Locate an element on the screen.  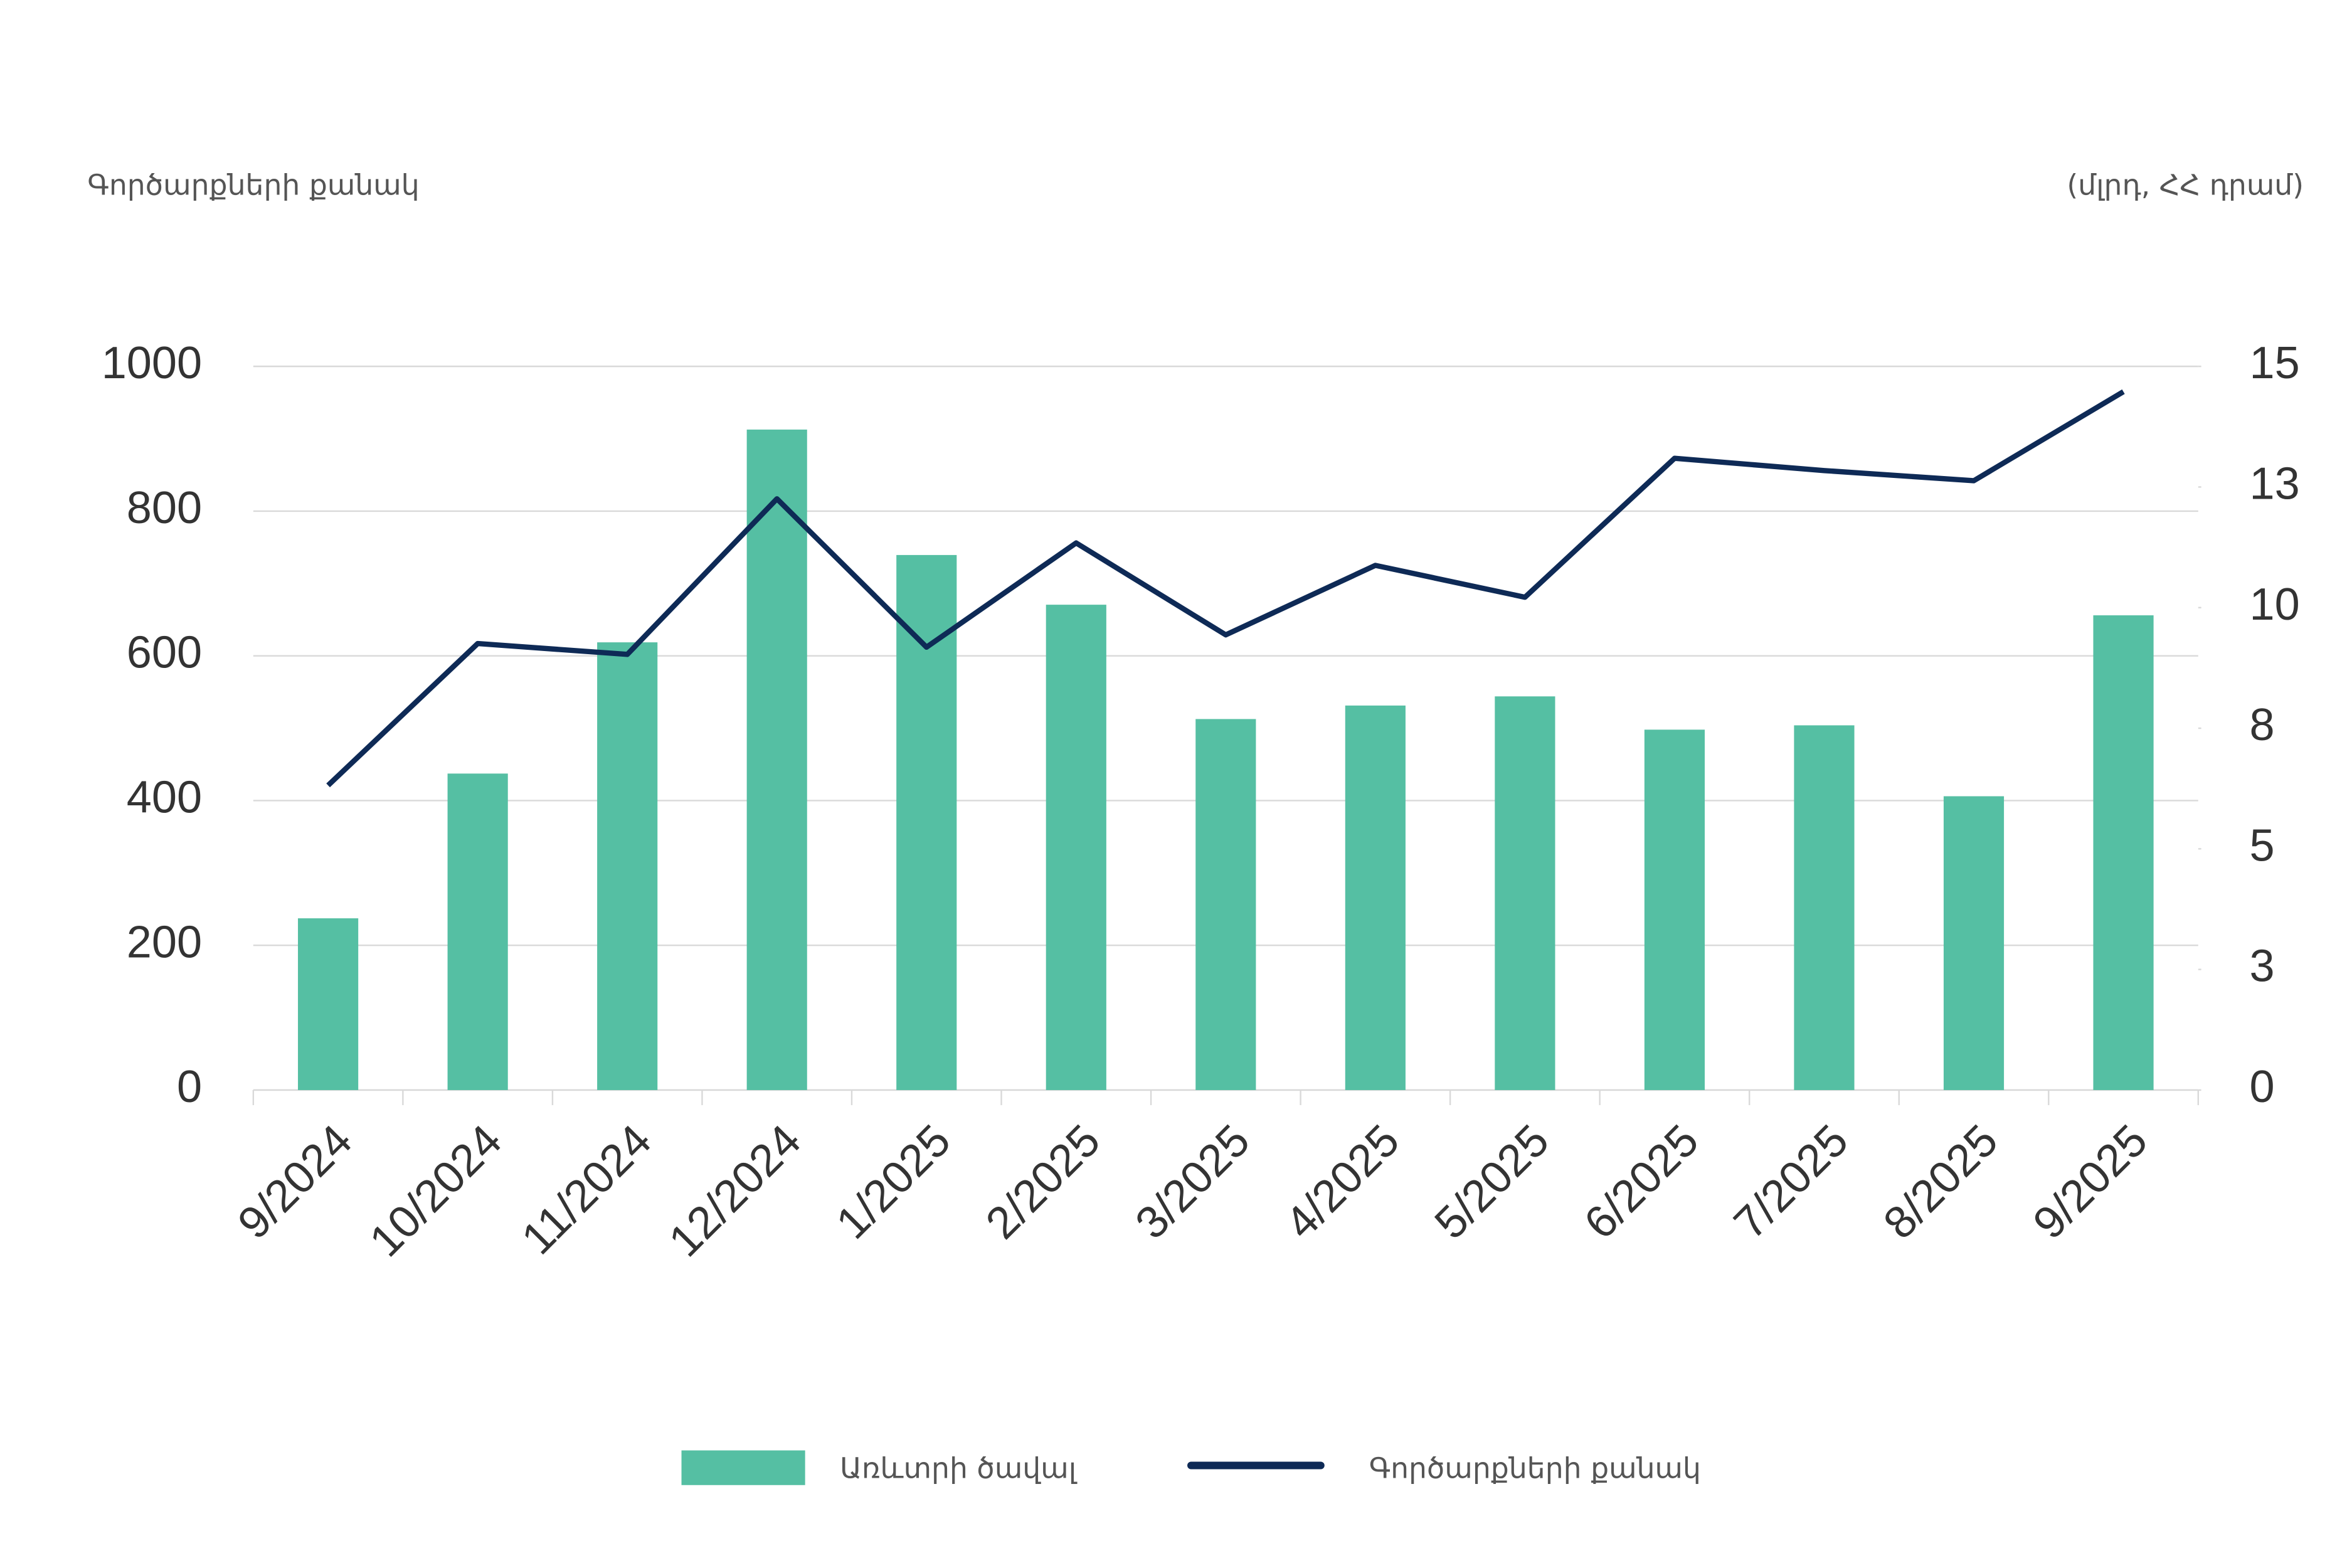
y-tick-label: 400 is located at coordinates (164, 797).